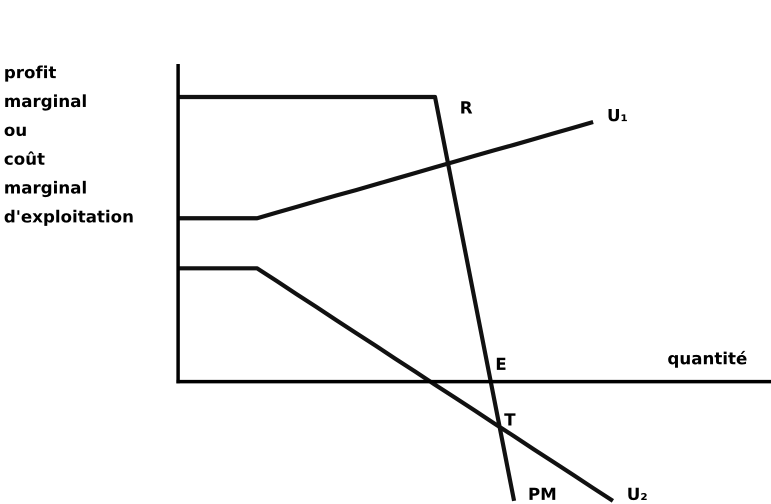  Describe the element at coordinates (68, 146) in the screenshot. I see `y-axis-title: profit marginal ou coût marginal d'exploitation` at that location.